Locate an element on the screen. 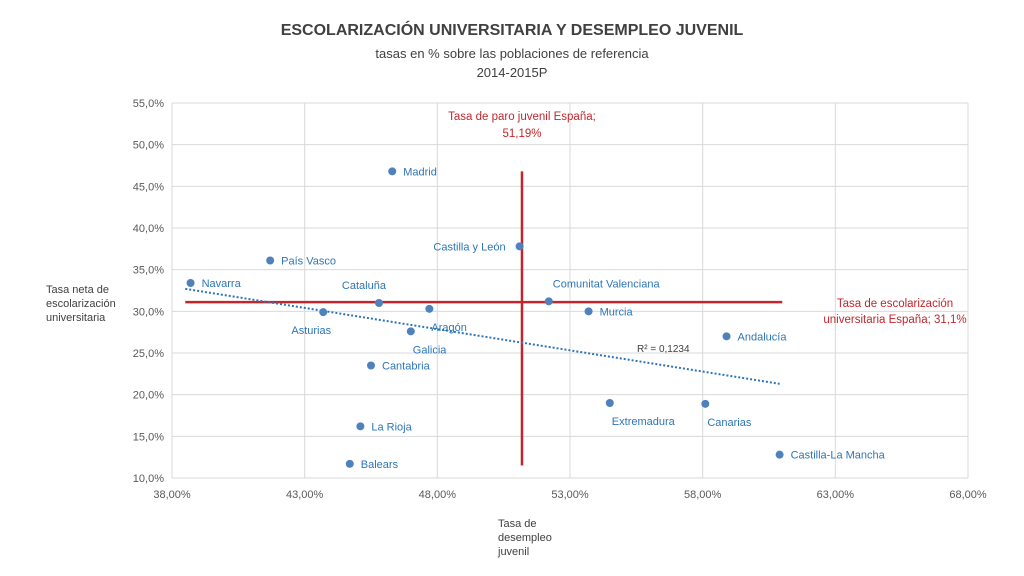 The image size is (1024, 576). horizontal-reference-label: Tasa de escolarización is located at coordinates (895, 304).